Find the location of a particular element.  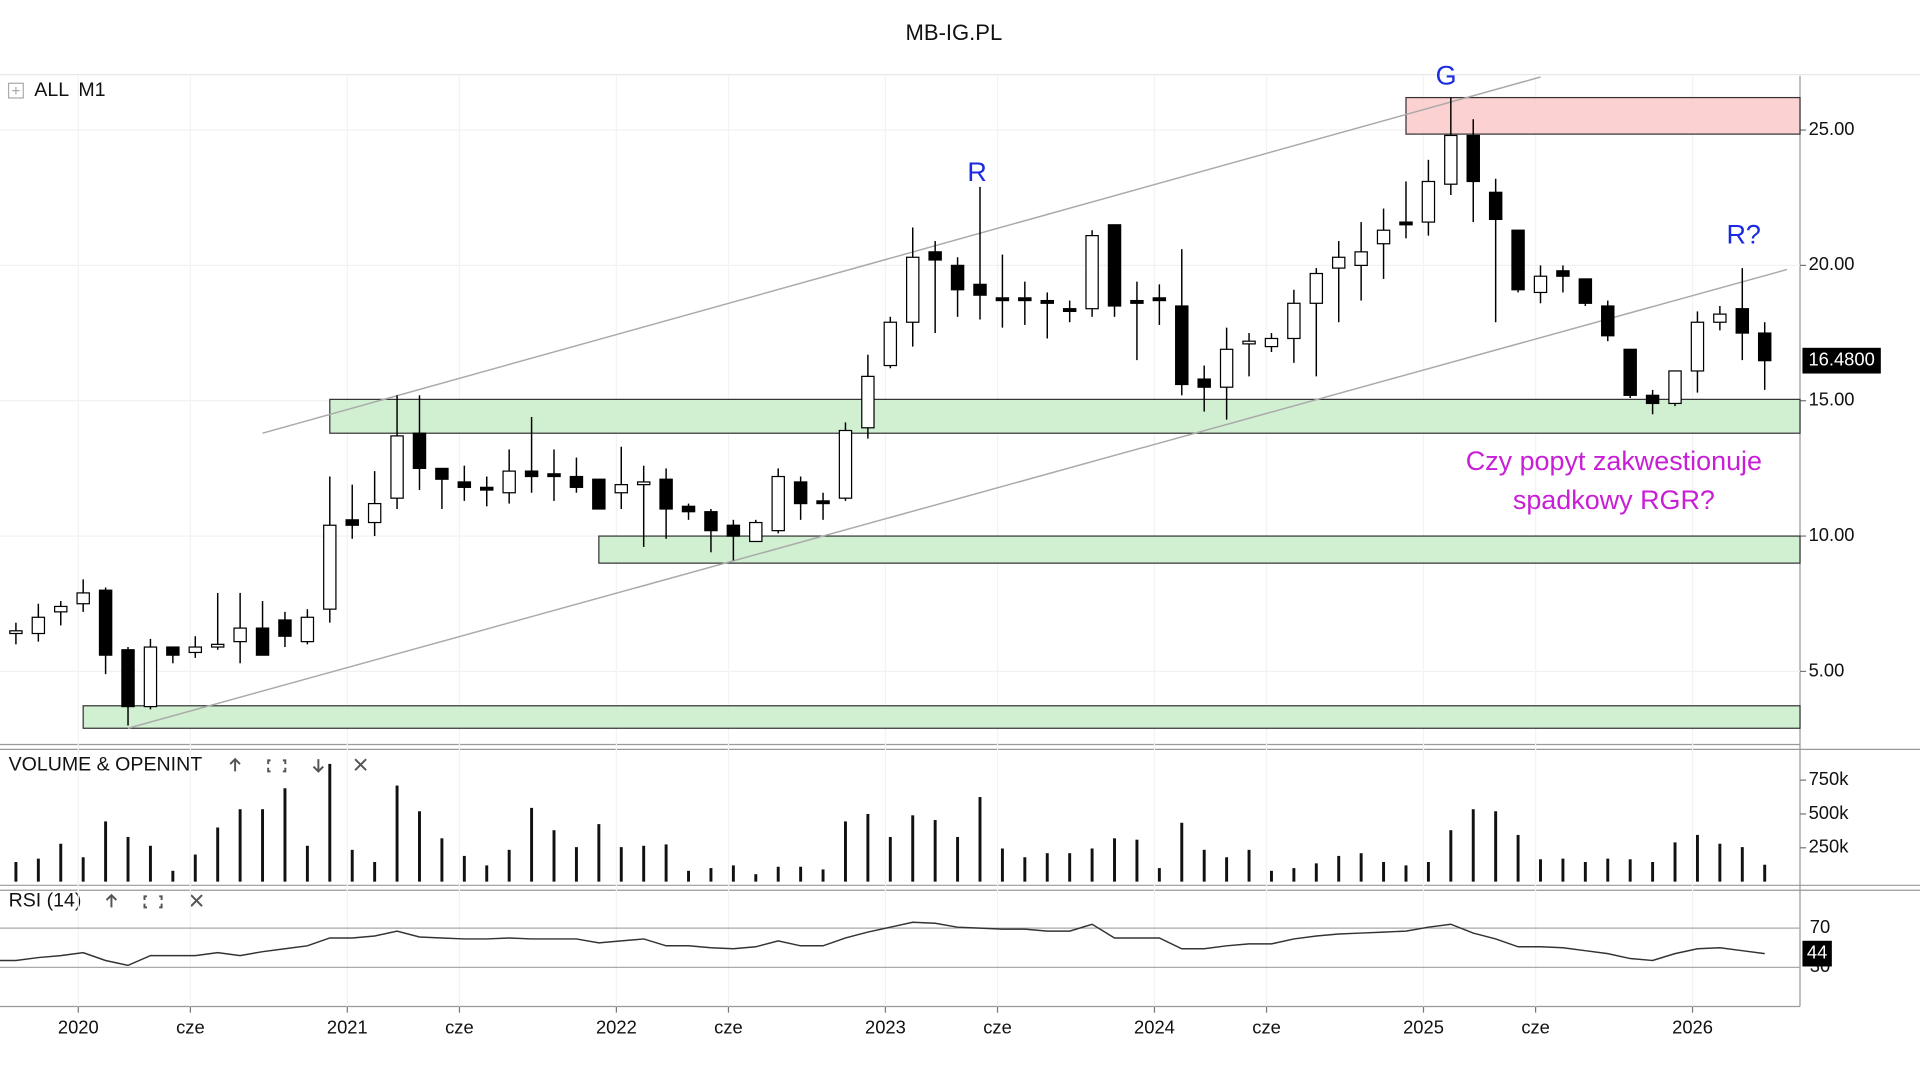

rsi-last-label: 44 is located at coordinates (1817, 951).